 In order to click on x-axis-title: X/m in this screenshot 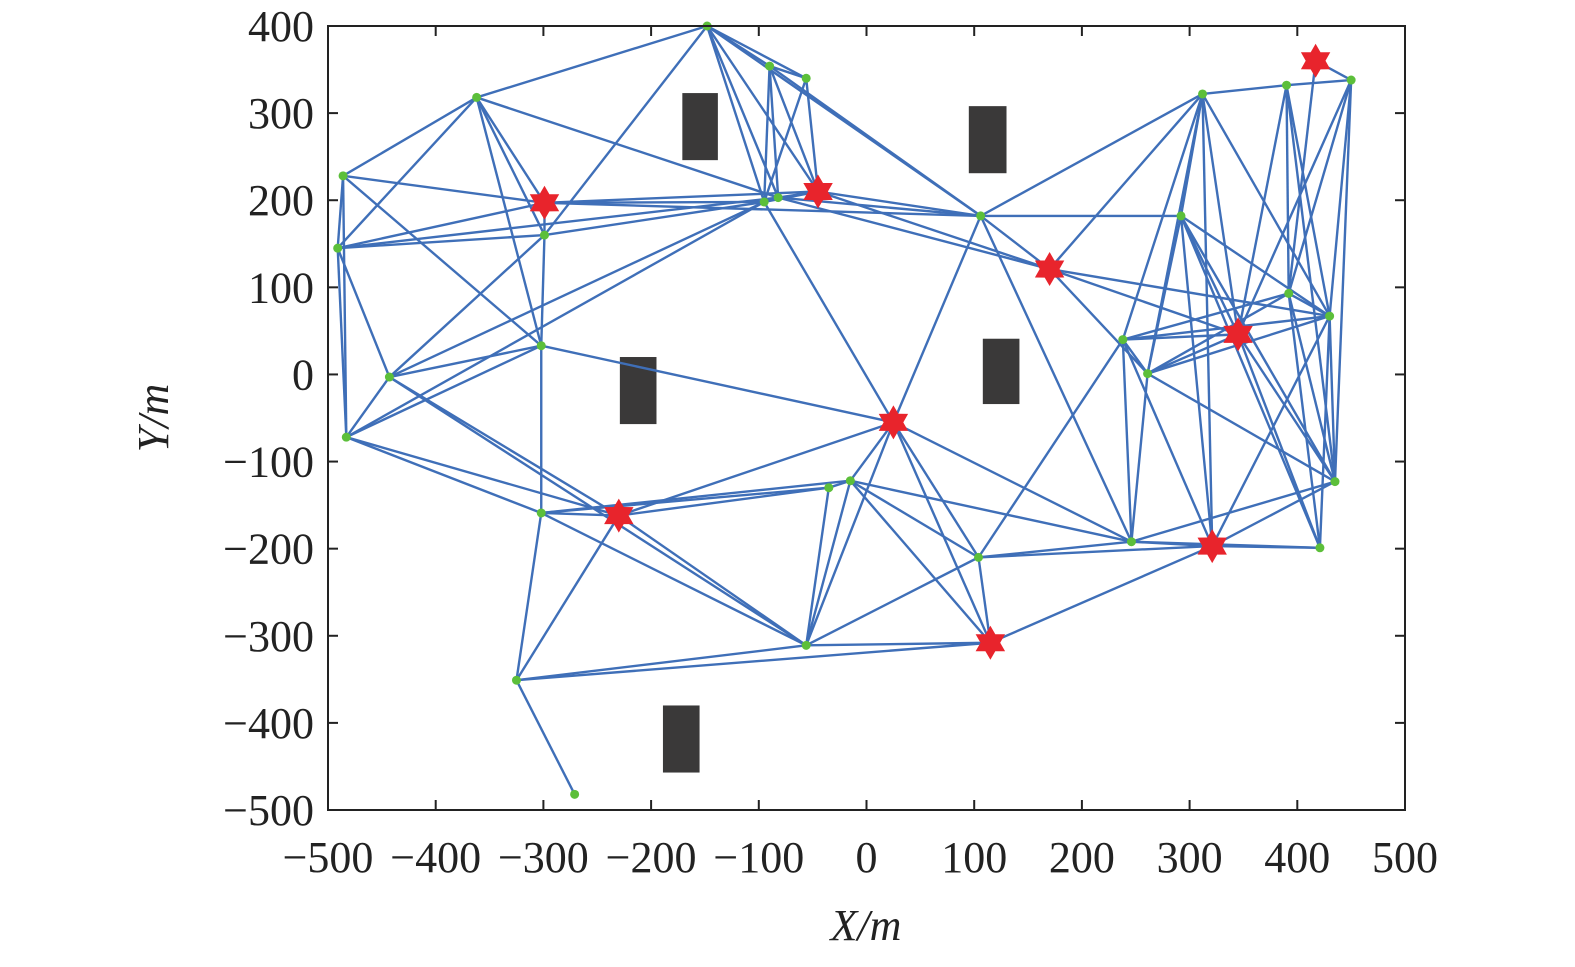, I will do `click(865, 925)`.